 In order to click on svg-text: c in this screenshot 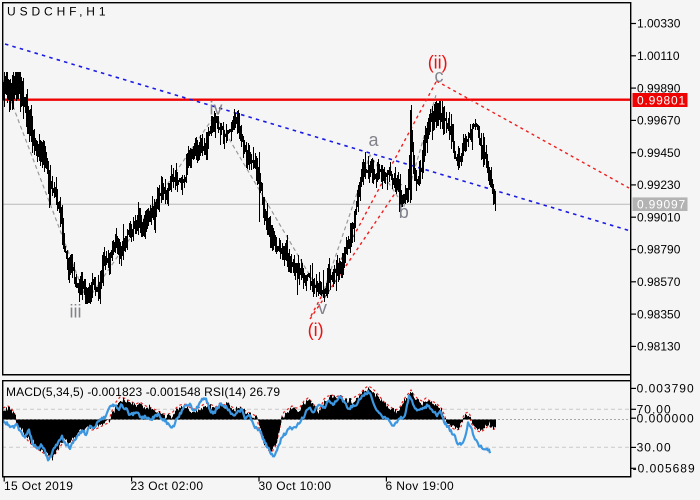, I will do `click(439, 76)`.